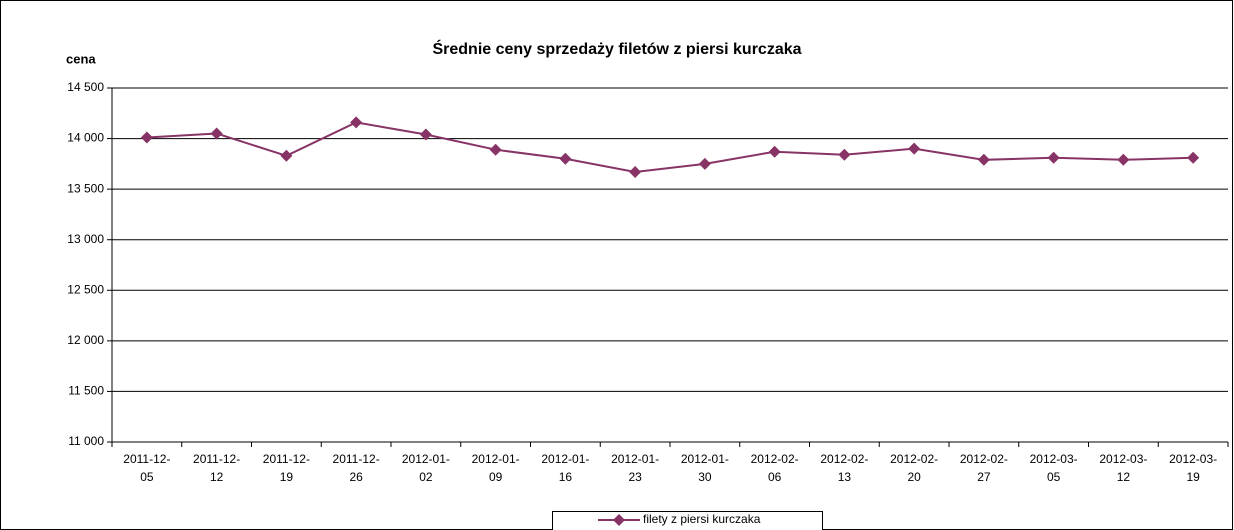  What do you see at coordinates (566, 477) in the screenshot?
I see `x-tick-label-line: 16` at bounding box center [566, 477].